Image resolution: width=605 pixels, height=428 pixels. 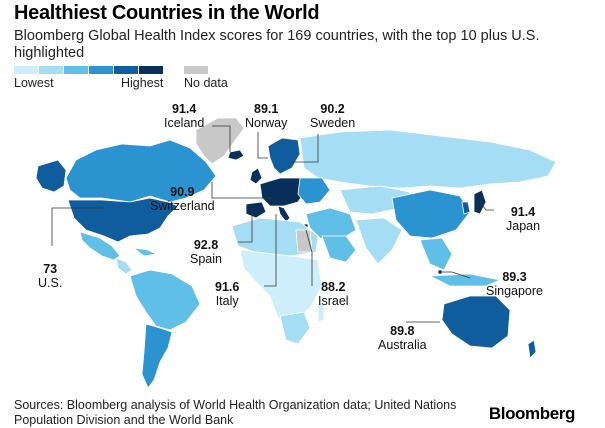 I want to click on south-america-north-shape, so click(x=165, y=300).